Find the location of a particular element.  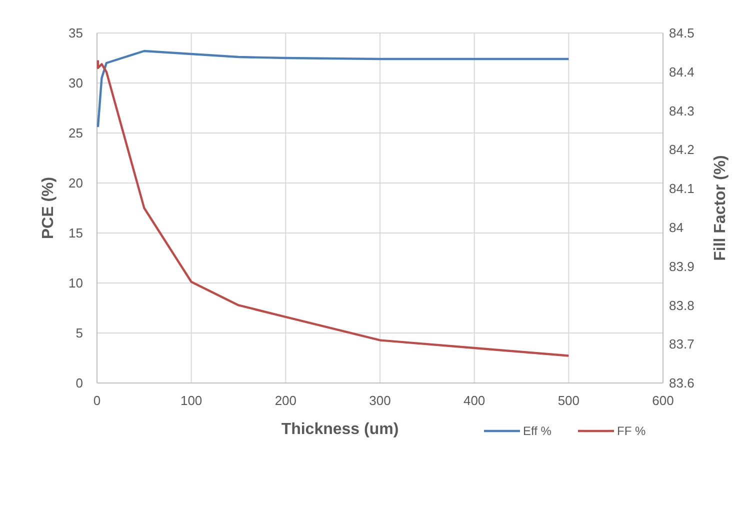

y-tick-label: 30 is located at coordinates (75, 83).